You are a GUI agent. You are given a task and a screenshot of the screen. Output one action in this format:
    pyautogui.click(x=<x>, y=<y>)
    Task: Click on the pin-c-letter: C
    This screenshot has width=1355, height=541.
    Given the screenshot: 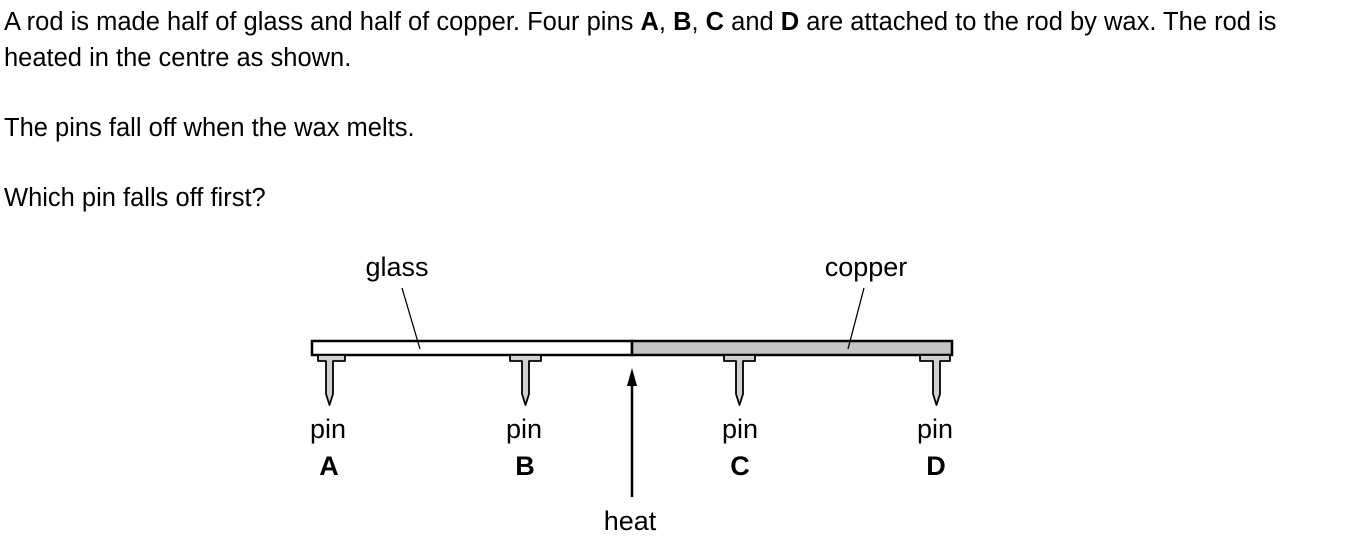 What is the action you would take?
    pyautogui.click(x=740, y=466)
    